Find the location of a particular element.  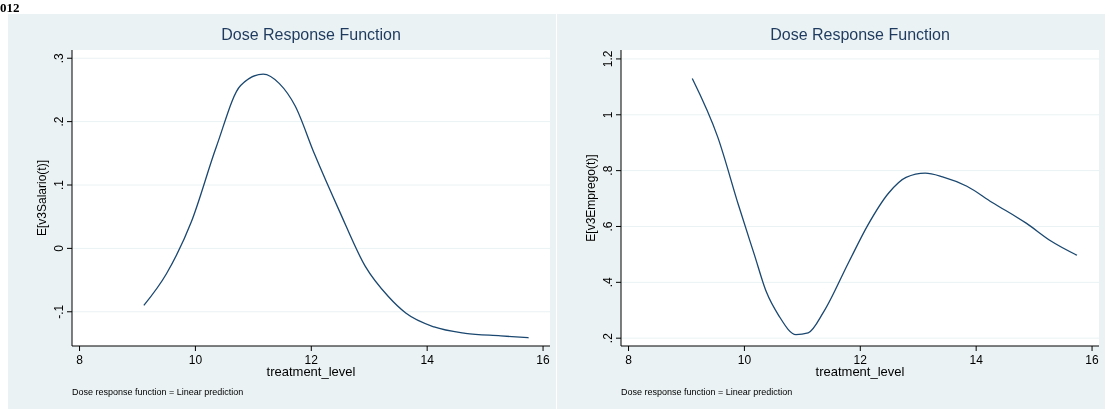

y-axis-title: E[v3Emprego(t)] is located at coordinates (591, 198).